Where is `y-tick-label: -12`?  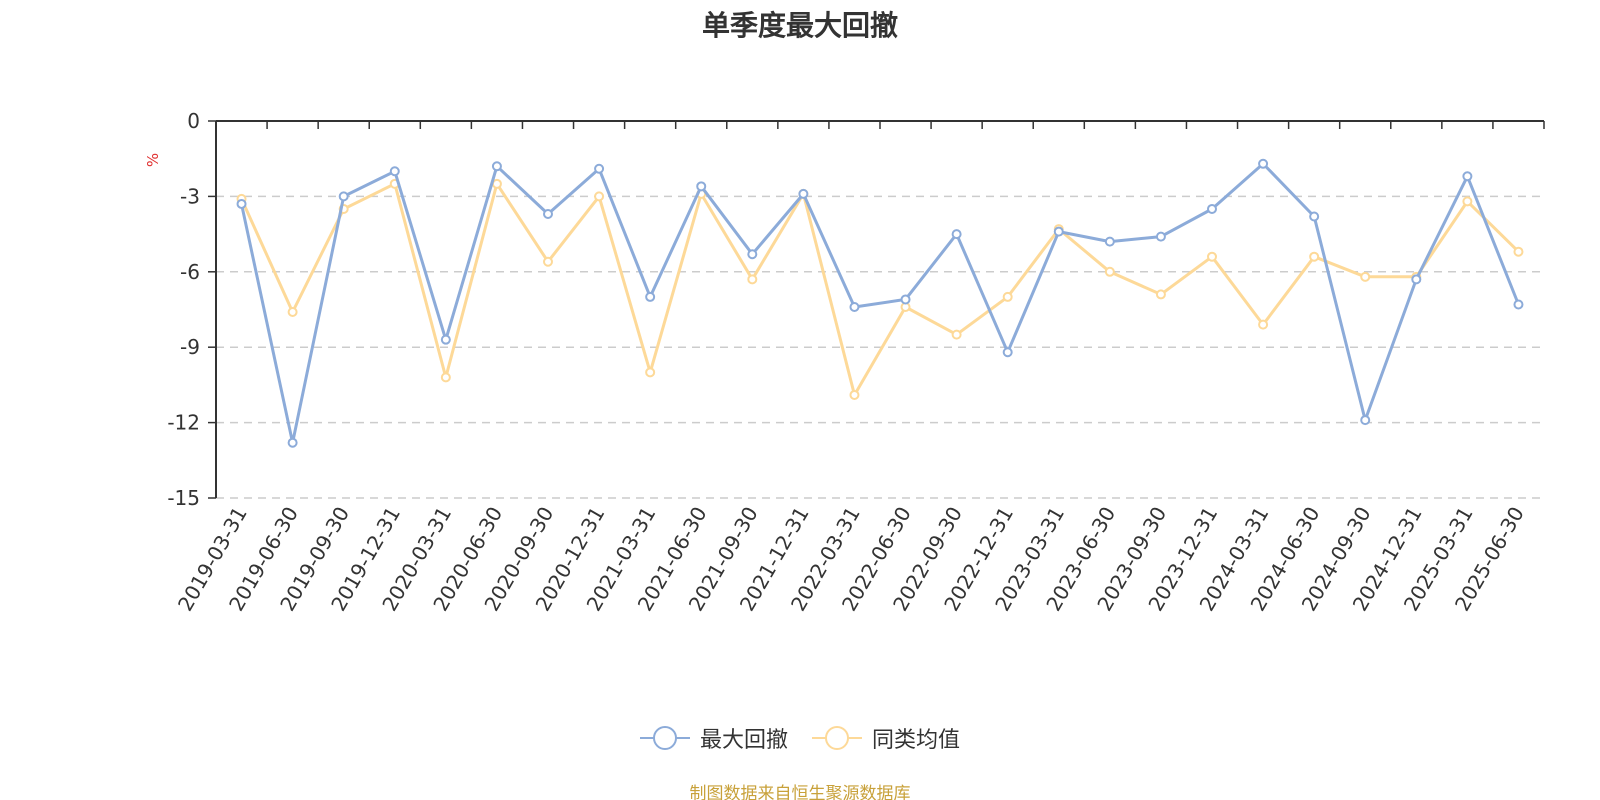 y-tick-label: -12 is located at coordinates (183, 423).